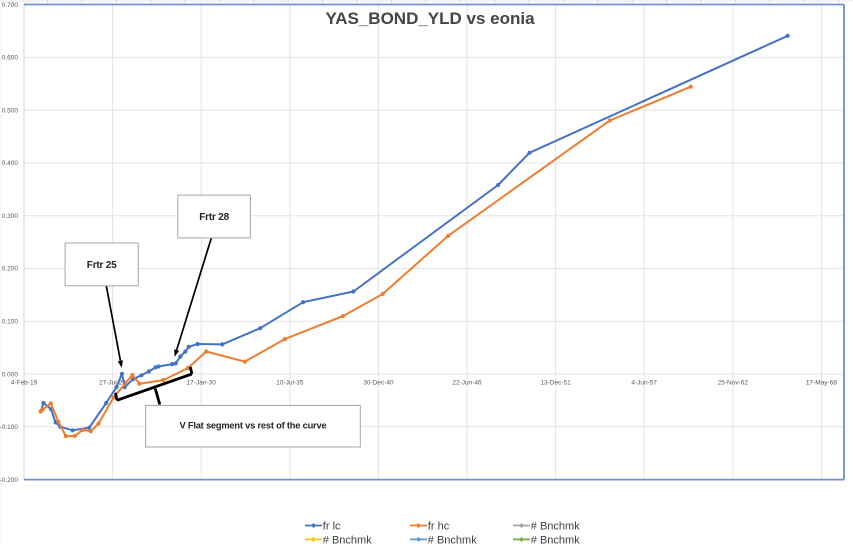 This screenshot has width=853, height=551. I want to click on svg-text: 25-Nov-62, so click(733, 383).